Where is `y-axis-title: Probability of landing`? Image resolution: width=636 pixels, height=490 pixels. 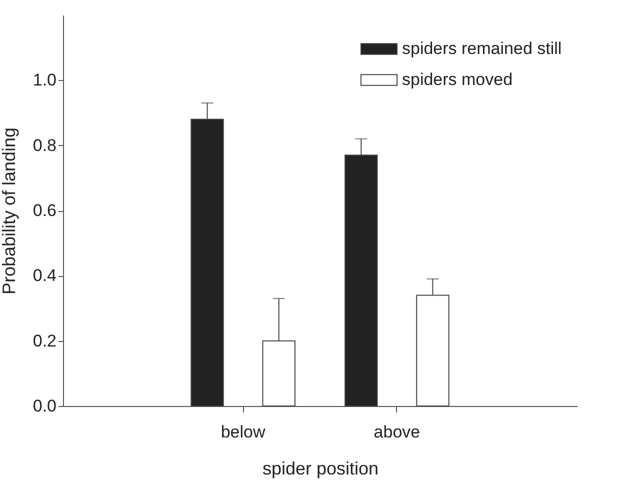 y-axis-title: Probability of landing is located at coordinates (9, 211).